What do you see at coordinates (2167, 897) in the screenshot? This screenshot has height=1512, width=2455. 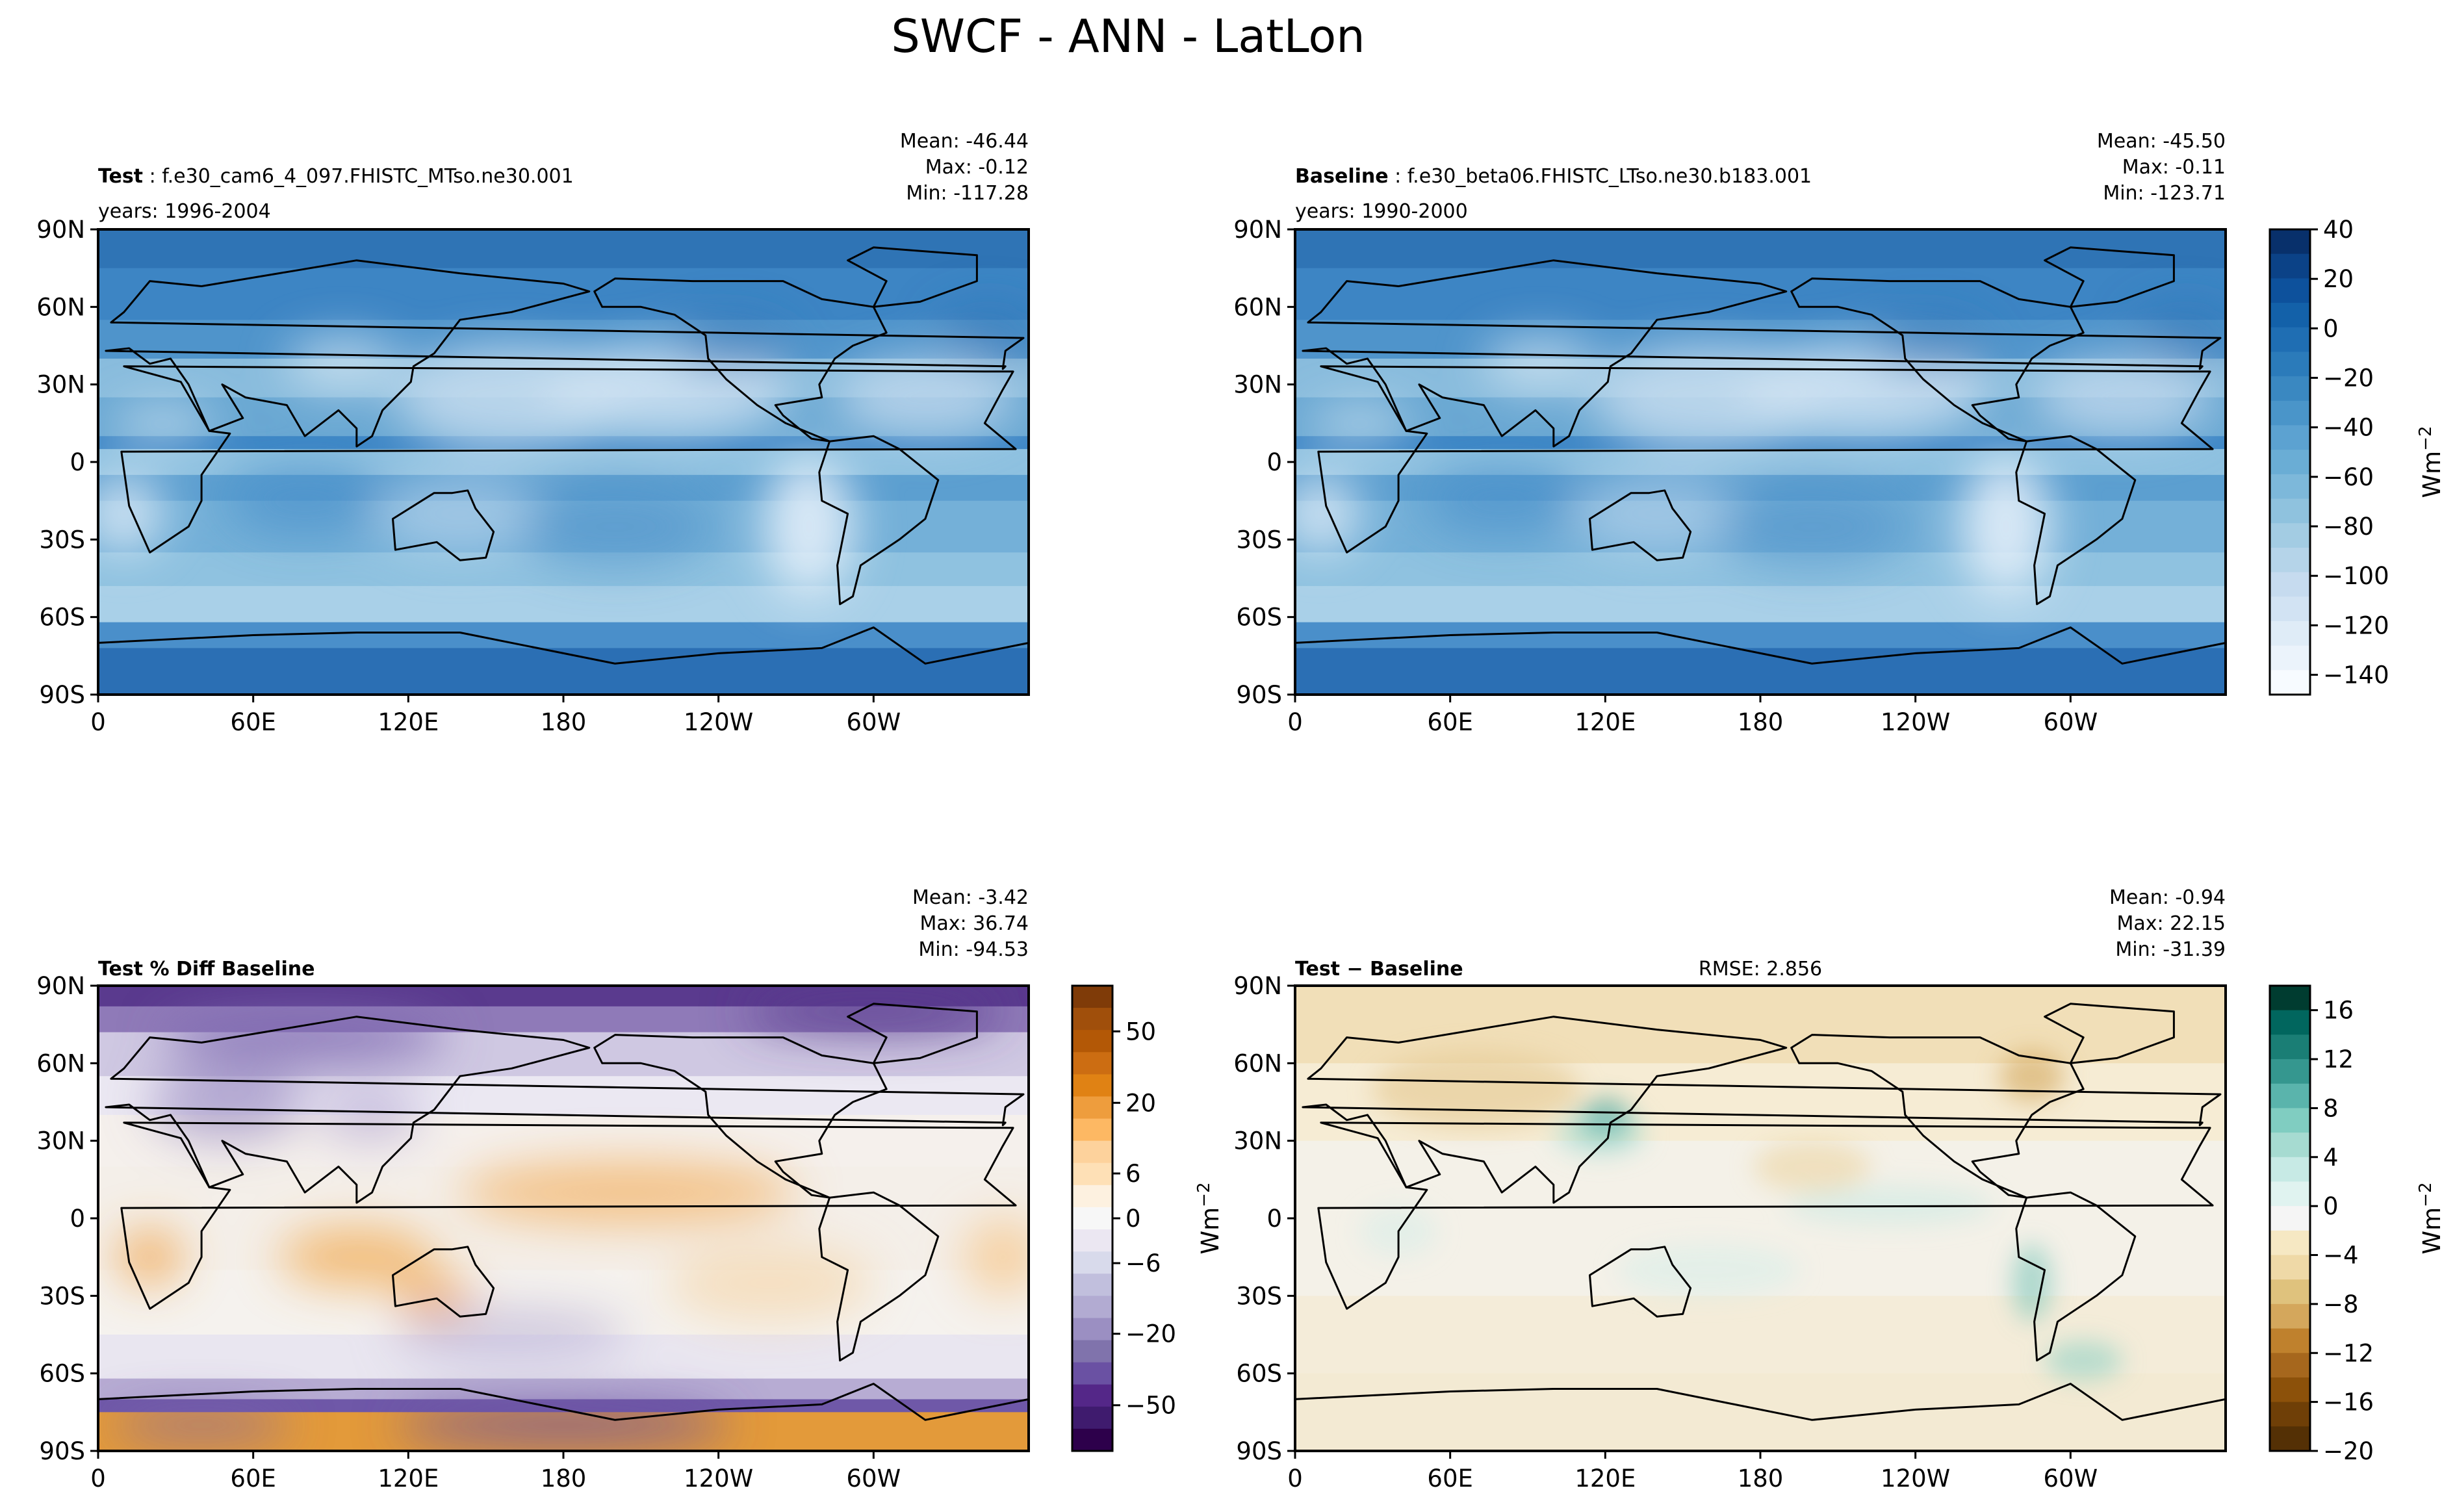 I see `panel-stat-mean: Mean: -0.94` at bounding box center [2167, 897].